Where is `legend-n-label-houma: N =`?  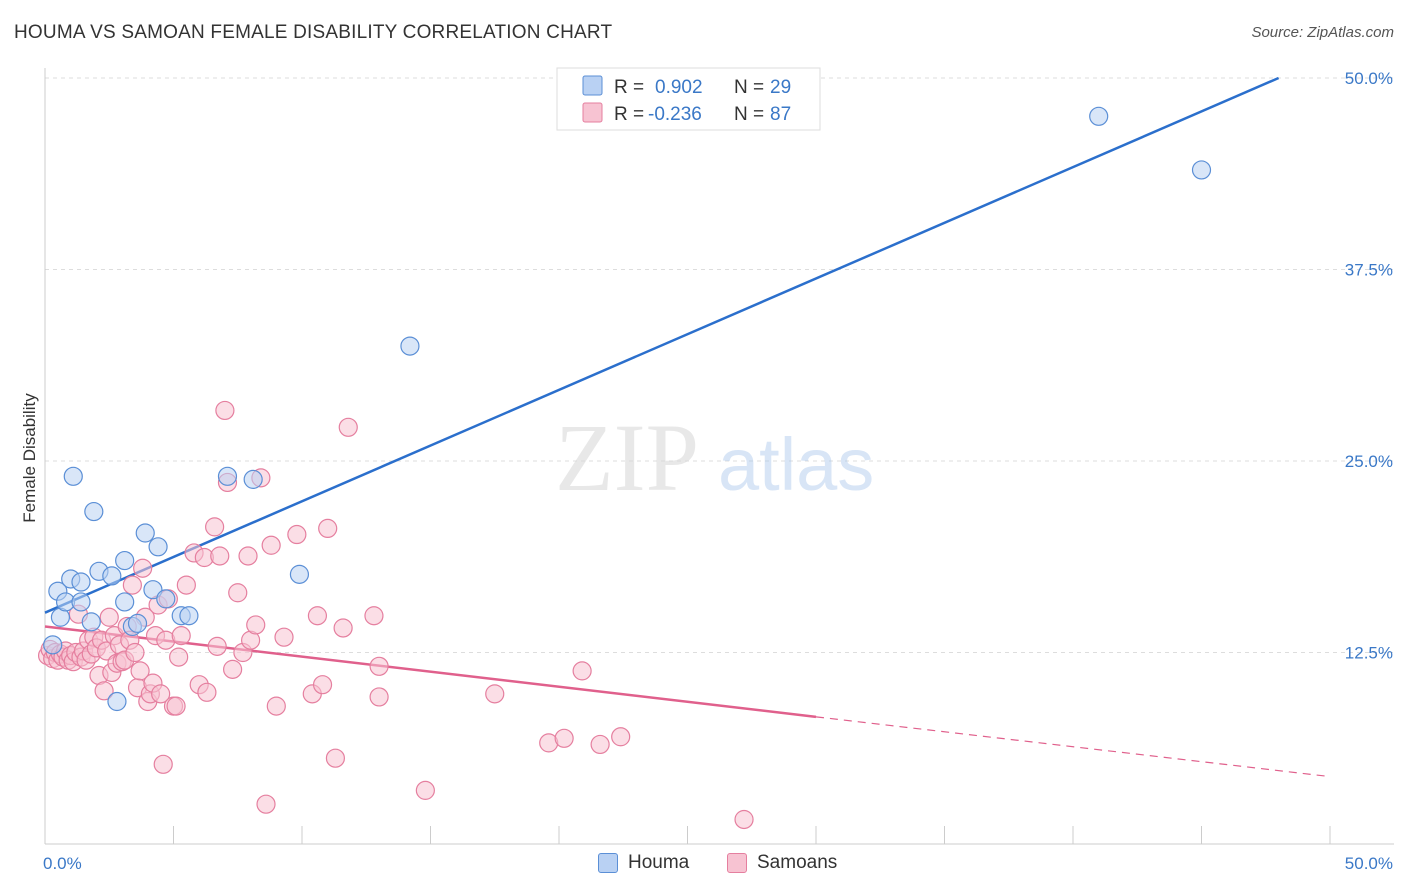
legend-n-label-houma: N = is located at coordinates (749, 87).